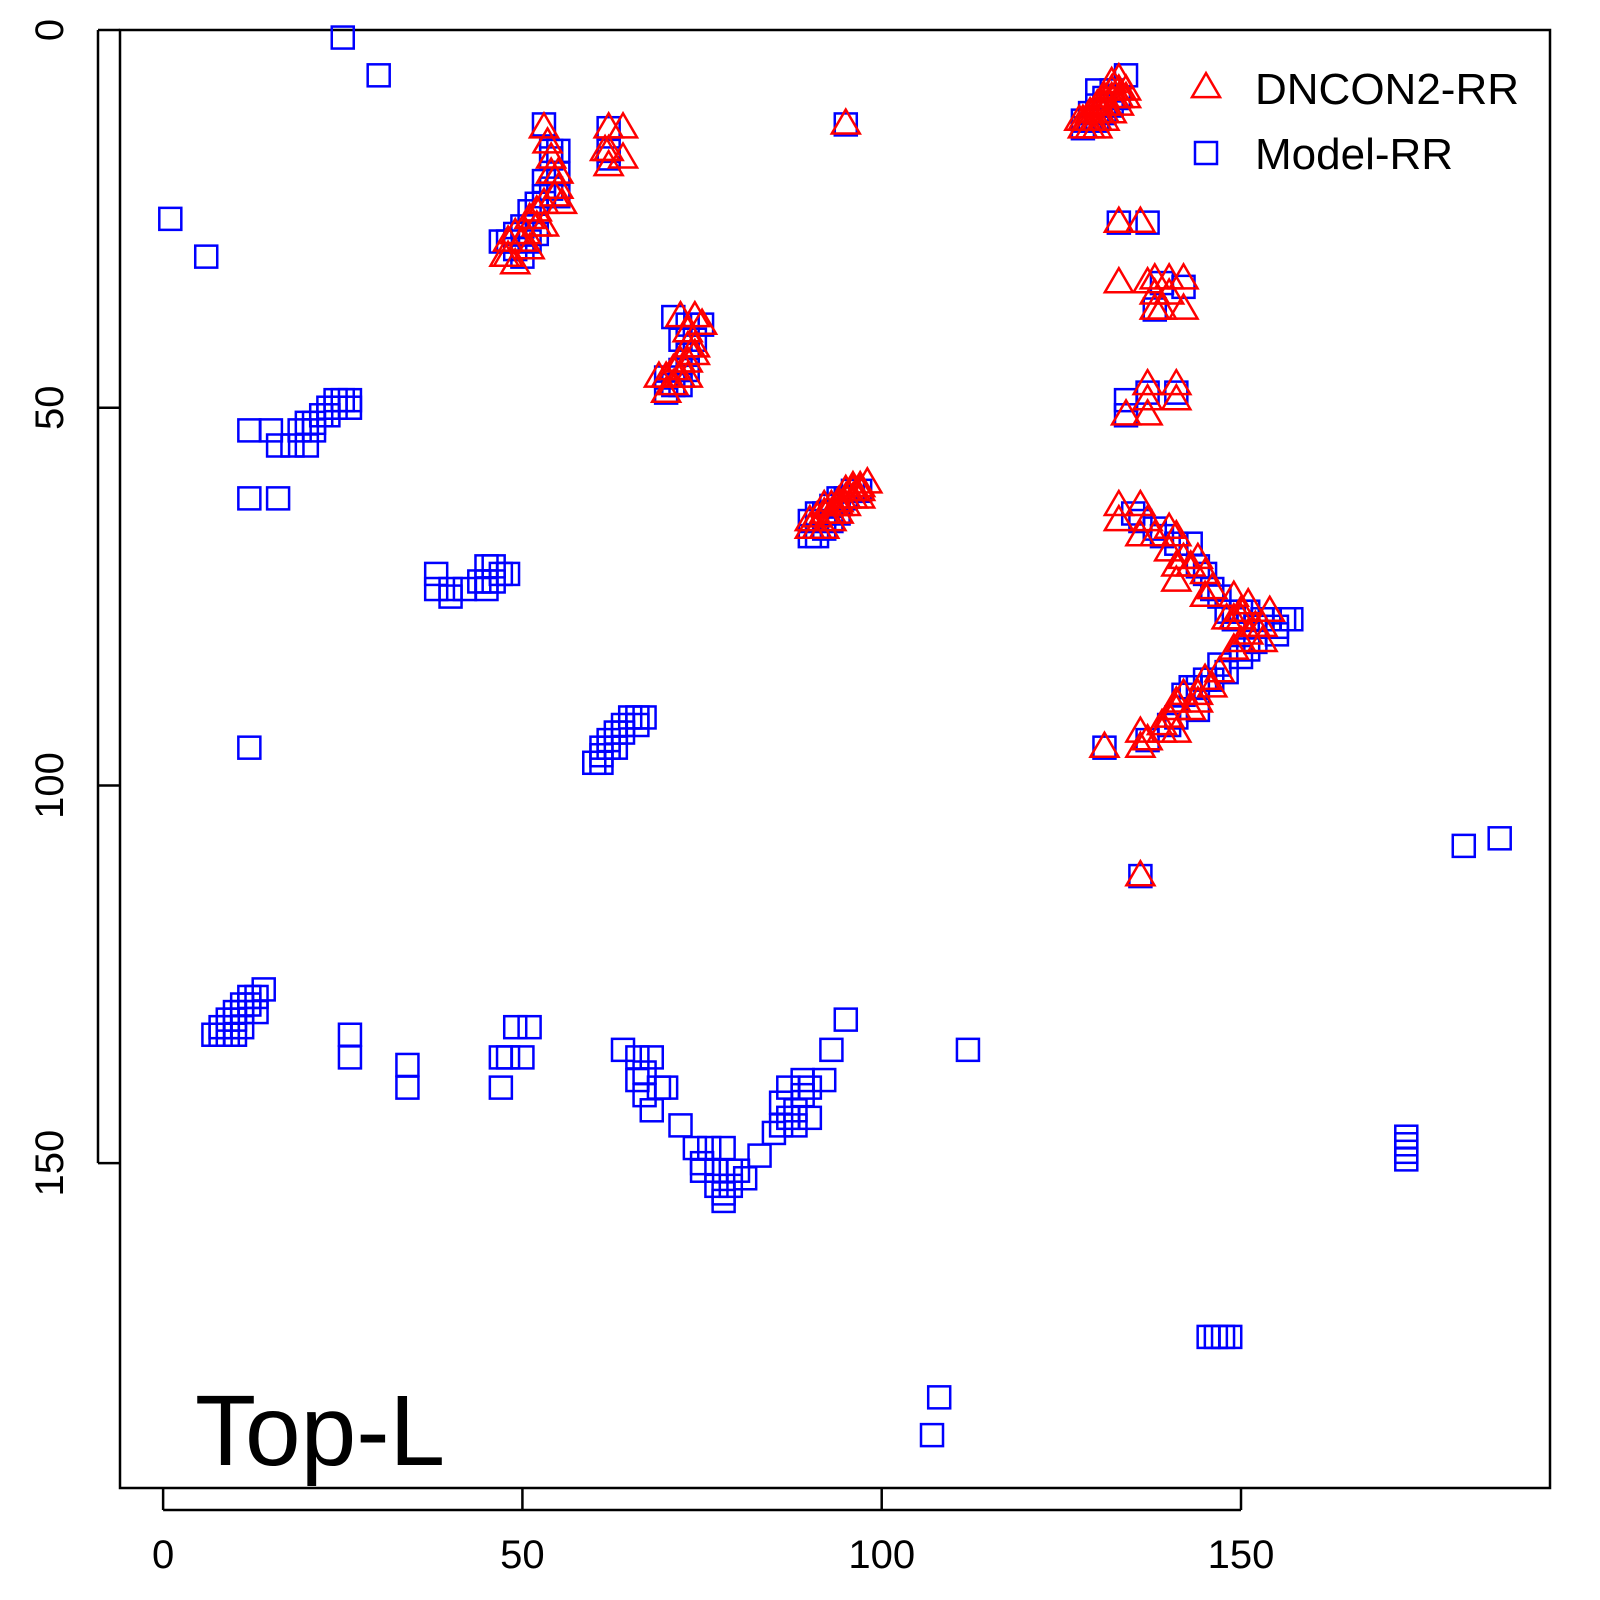 This screenshot has height=1600, width=1600. Describe the element at coordinates (1241, 1555) in the screenshot. I see `x-tick-label: 150` at that location.